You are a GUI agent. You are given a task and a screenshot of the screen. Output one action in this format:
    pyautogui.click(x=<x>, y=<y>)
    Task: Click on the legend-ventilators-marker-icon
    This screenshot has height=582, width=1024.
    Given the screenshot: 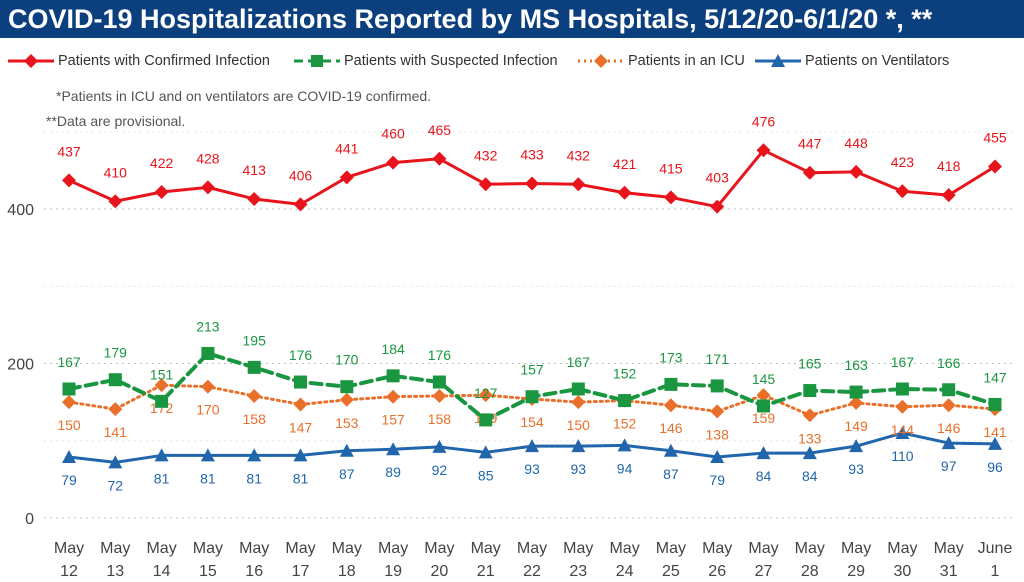 What is the action you would take?
    pyautogui.click(x=778, y=60)
    